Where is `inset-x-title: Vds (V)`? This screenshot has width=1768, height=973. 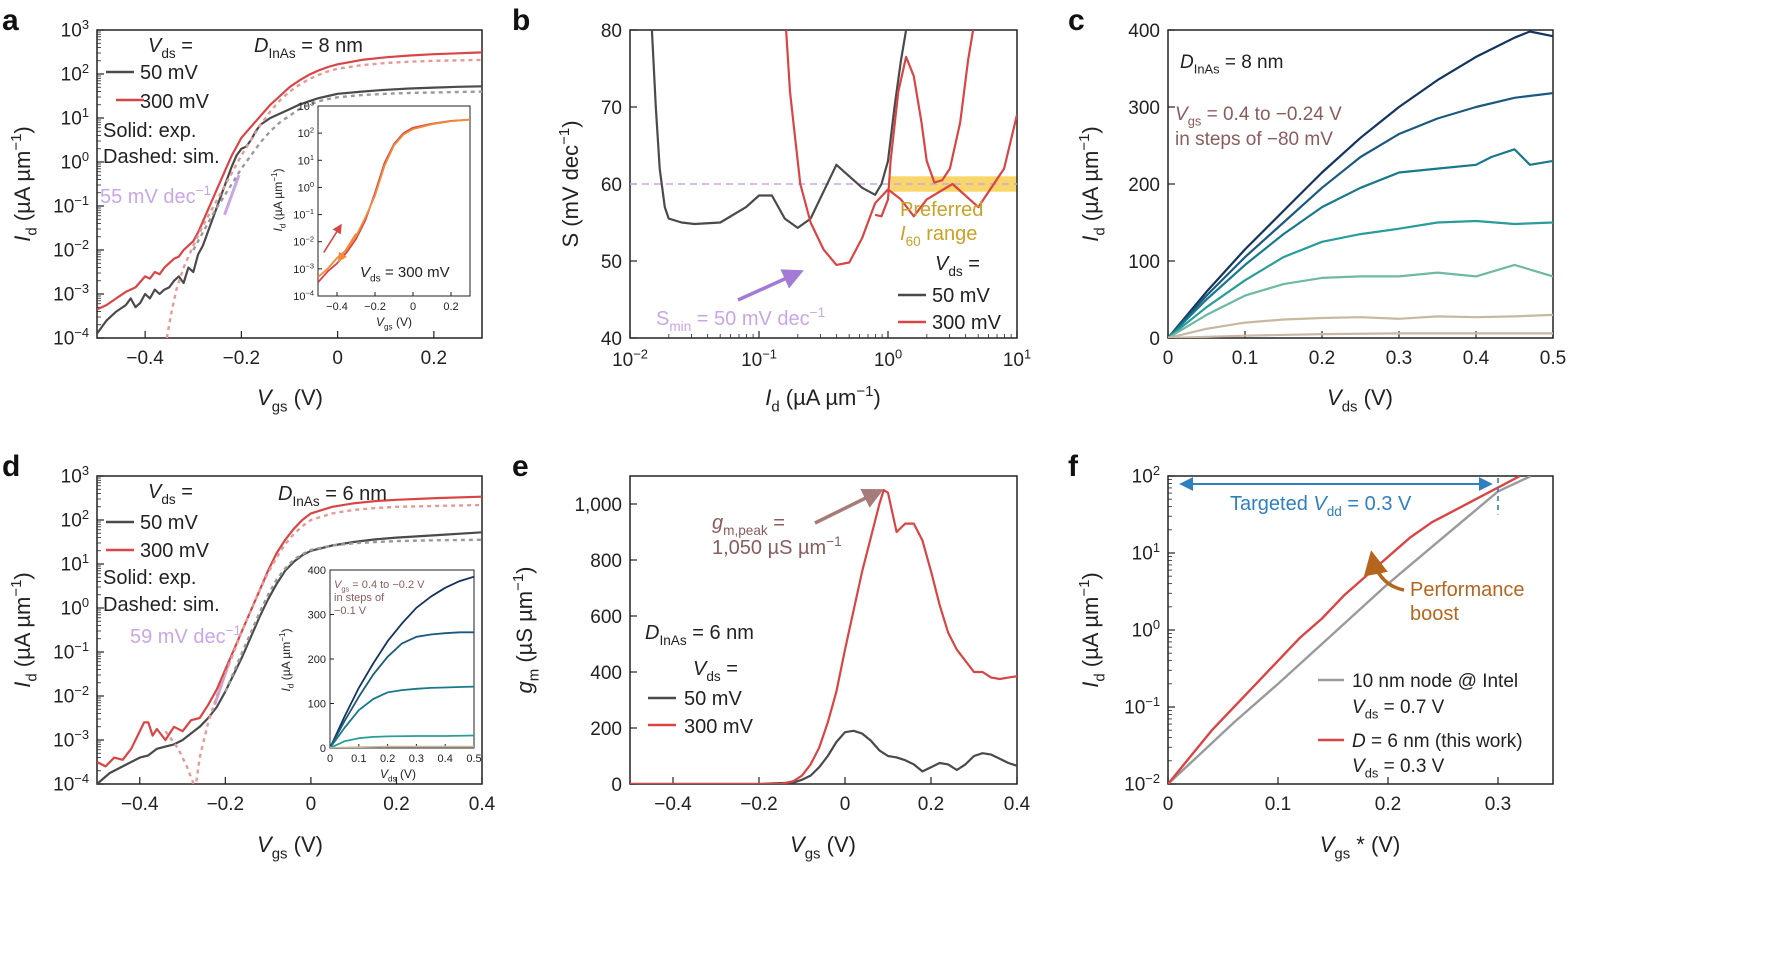
inset-x-title: Vds (V) is located at coordinates (398, 775).